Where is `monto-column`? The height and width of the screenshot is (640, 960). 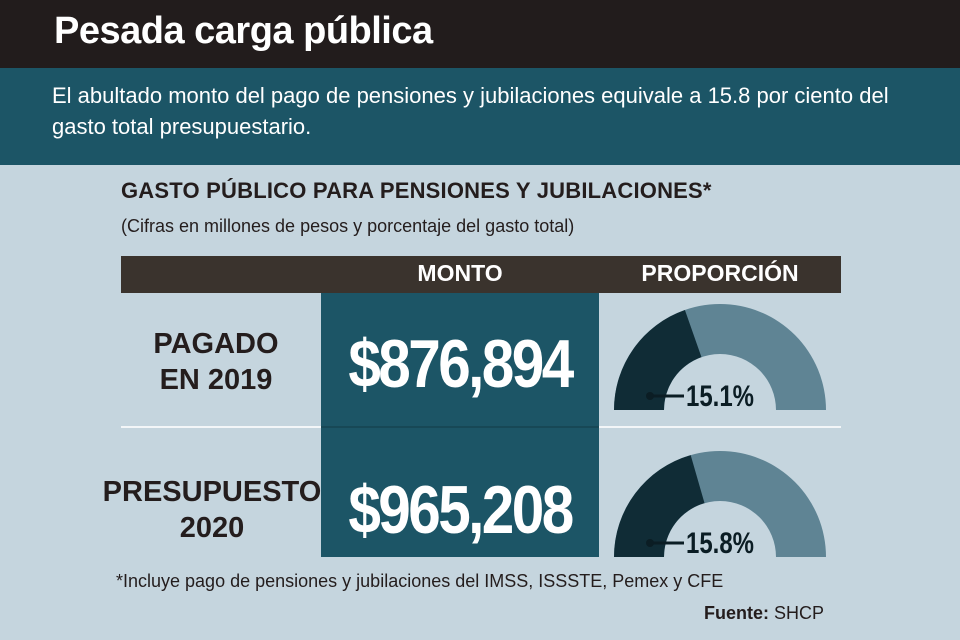
monto-column is located at coordinates (460, 425).